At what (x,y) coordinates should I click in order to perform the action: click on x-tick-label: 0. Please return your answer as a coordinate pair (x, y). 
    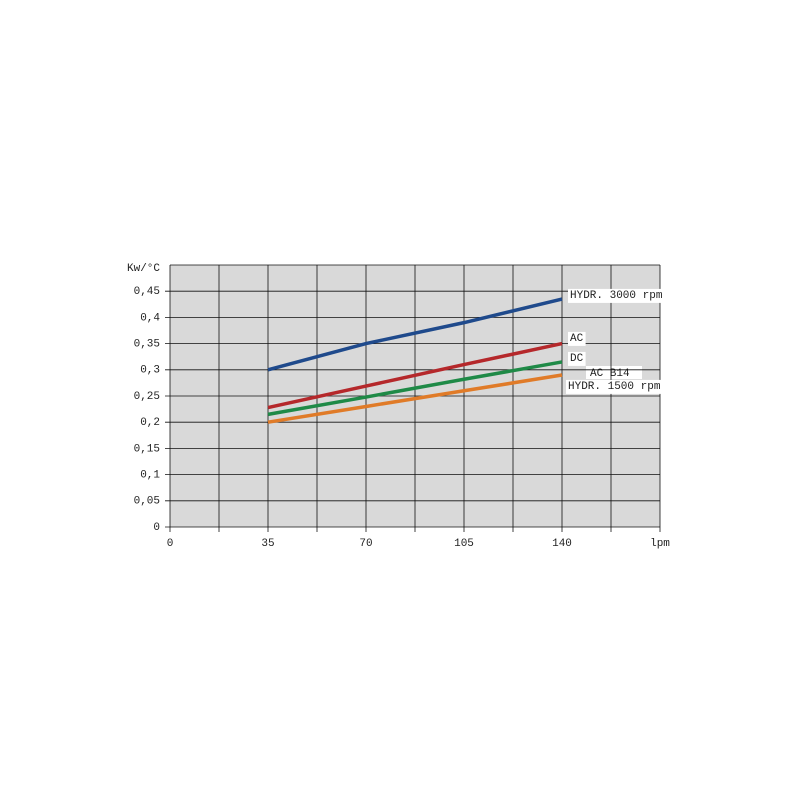
    Looking at the image, I should click on (170, 544).